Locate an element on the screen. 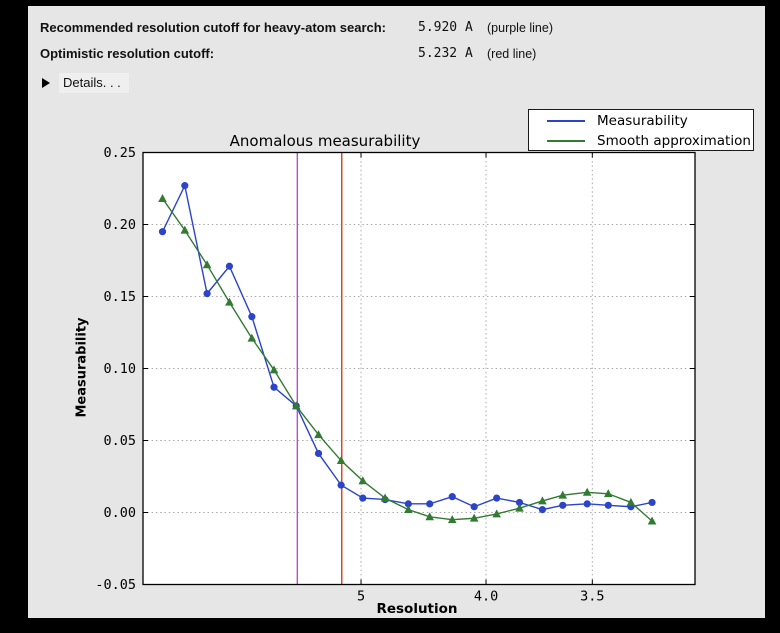 Image resolution: width=780 pixels, height=633 pixels. x-axis-label: Resolution is located at coordinates (417, 609).